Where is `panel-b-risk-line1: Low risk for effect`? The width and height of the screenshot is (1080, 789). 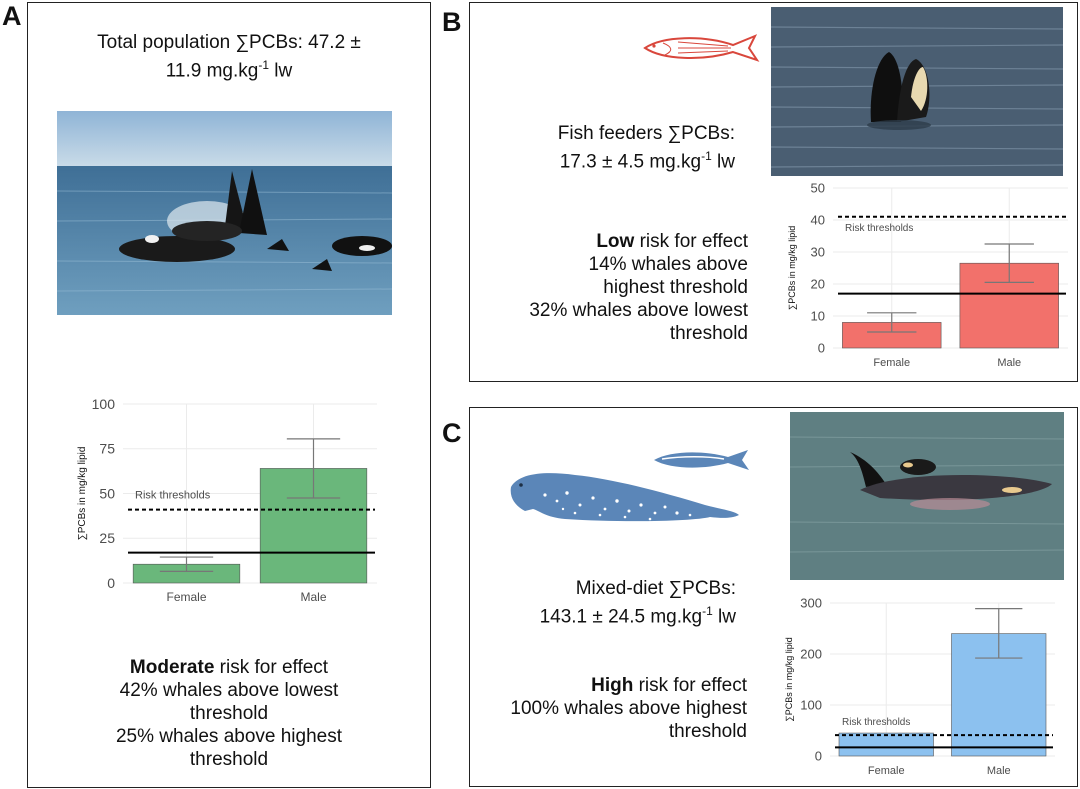 panel-b-risk-line1: Low risk for effect is located at coordinates (672, 241).